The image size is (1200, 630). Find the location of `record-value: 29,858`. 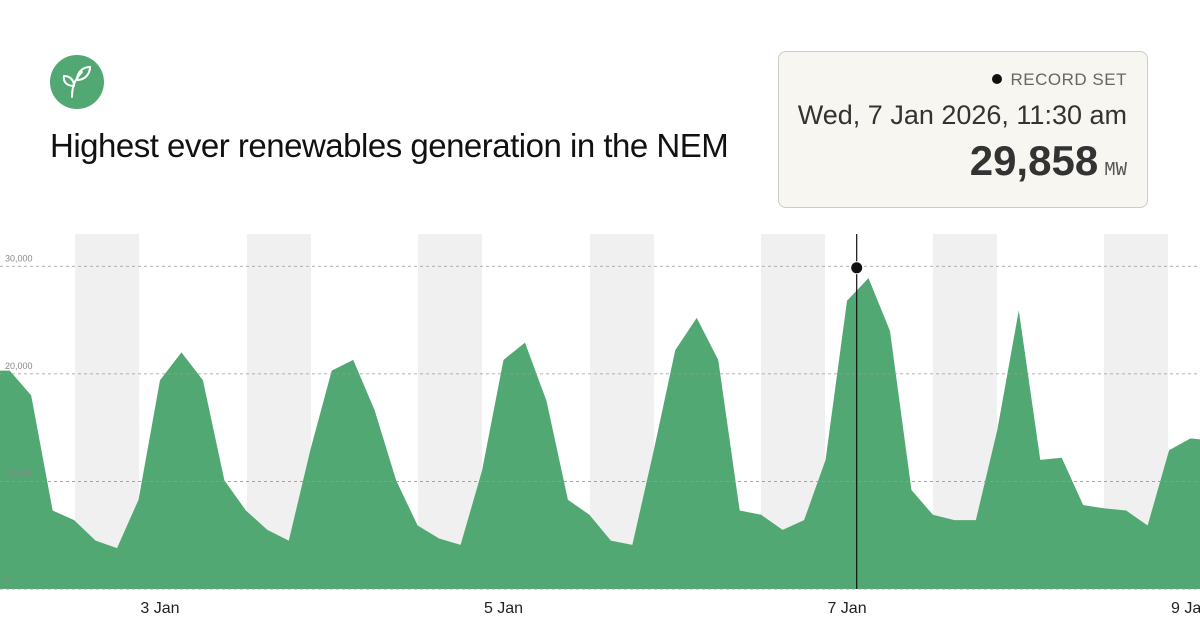

record-value: 29,858 is located at coordinates (1034, 160).